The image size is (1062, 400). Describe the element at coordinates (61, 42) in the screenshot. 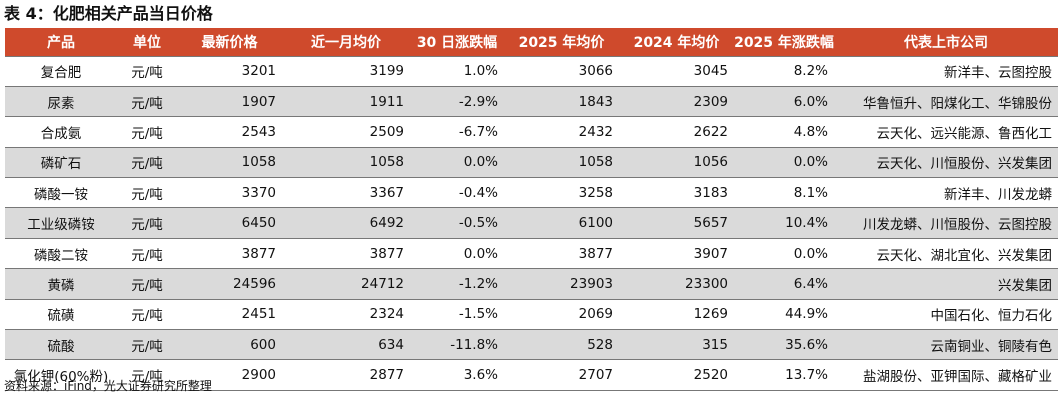

I see `col-header-product: 产品` at that location.